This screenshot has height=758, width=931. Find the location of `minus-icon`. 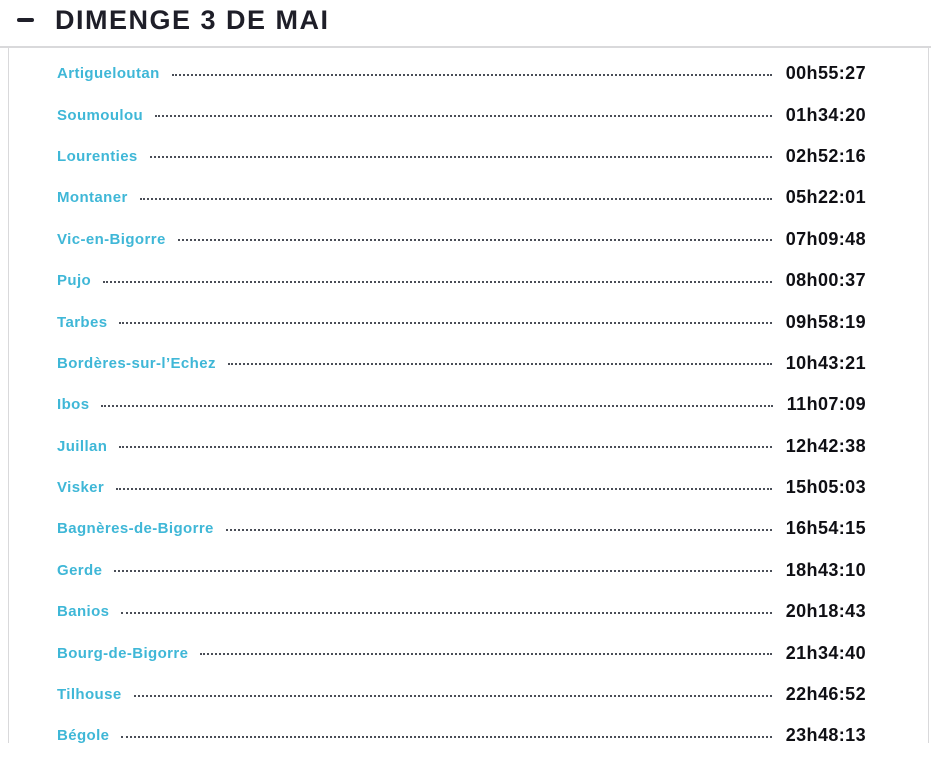

minus-icon is located at coordinates (25, 20).